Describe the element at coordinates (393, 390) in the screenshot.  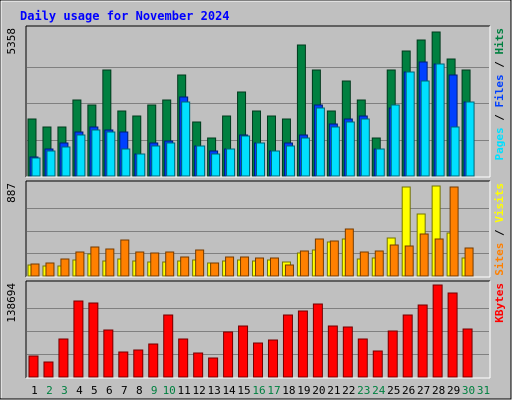
I see `day-label-25: 25` at that location.